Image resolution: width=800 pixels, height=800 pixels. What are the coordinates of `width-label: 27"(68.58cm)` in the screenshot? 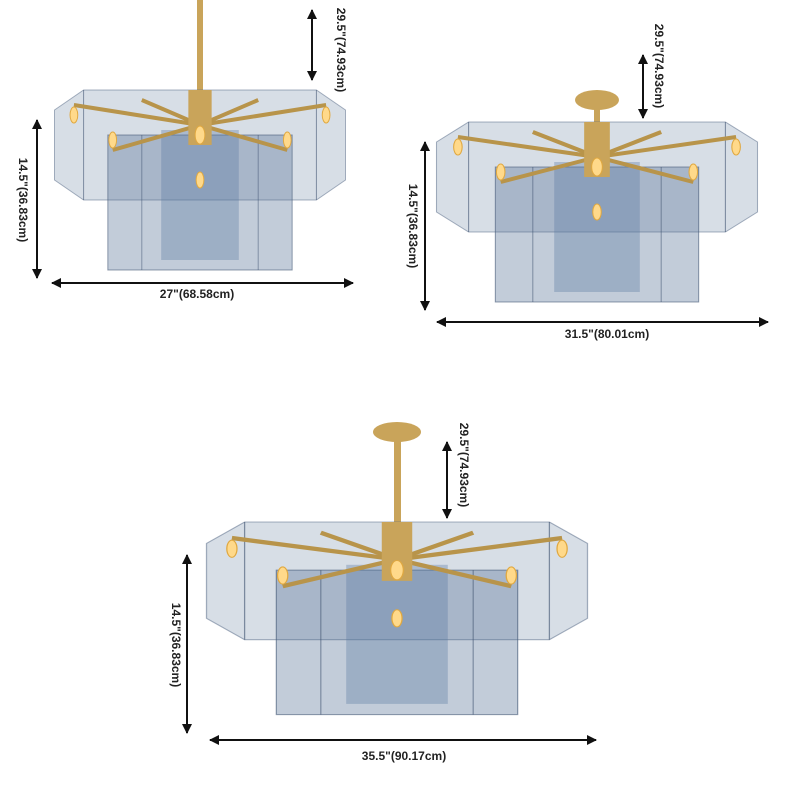 It's located at (197, 294).